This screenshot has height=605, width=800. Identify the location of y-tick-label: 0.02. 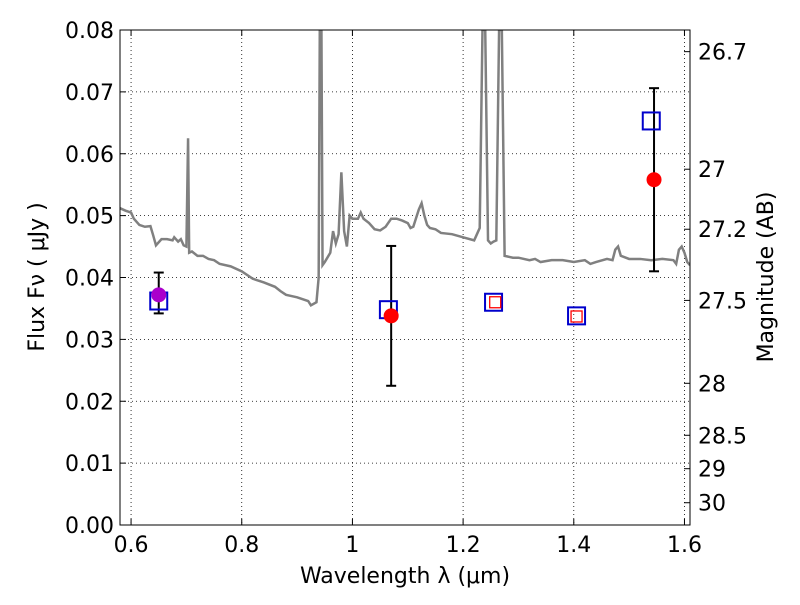
(89, 402).